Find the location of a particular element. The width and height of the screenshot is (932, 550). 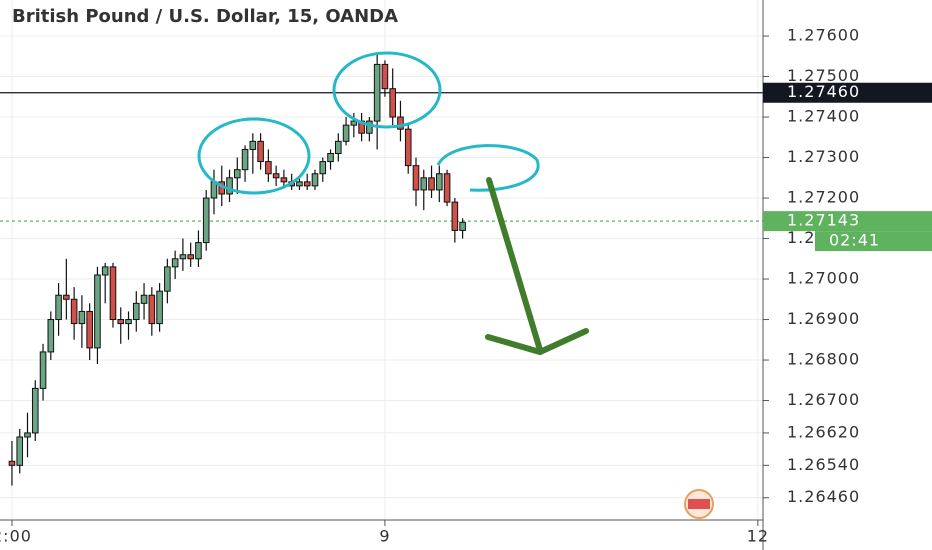

countdown-box is located at coordinates (873, 241).